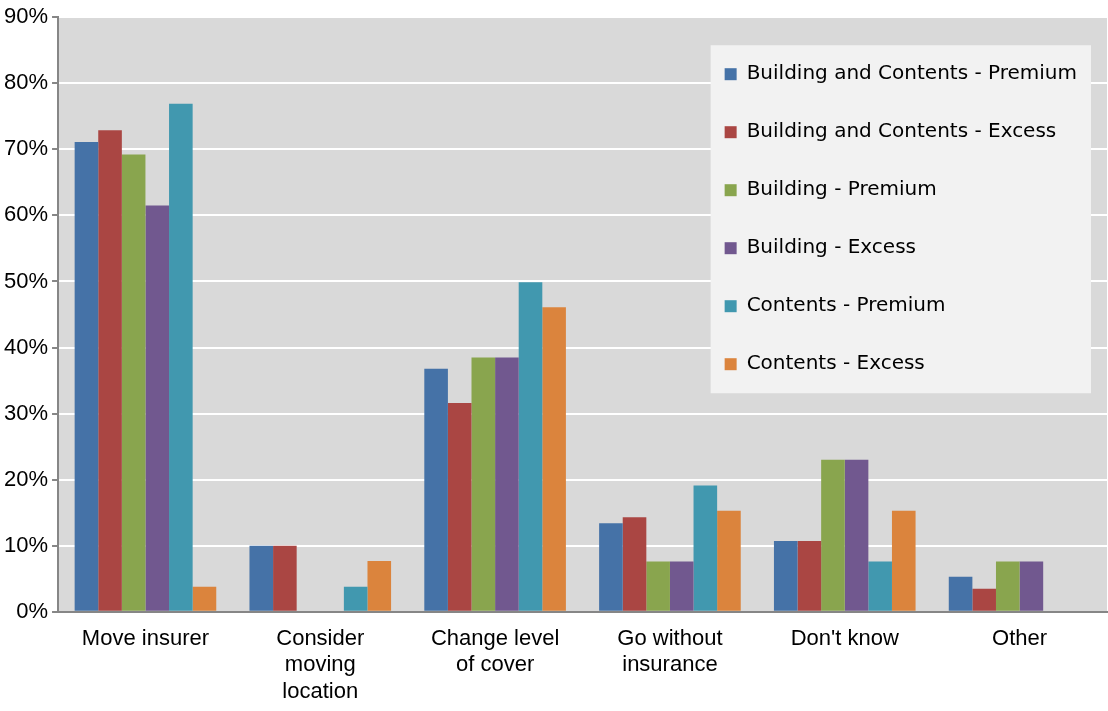 Image resolution: width=1108 pixels, height=711 pixels. Describe the element at coordinates (26, 82) in the screenshot. I see `y-tick-label: 80%` at that location.